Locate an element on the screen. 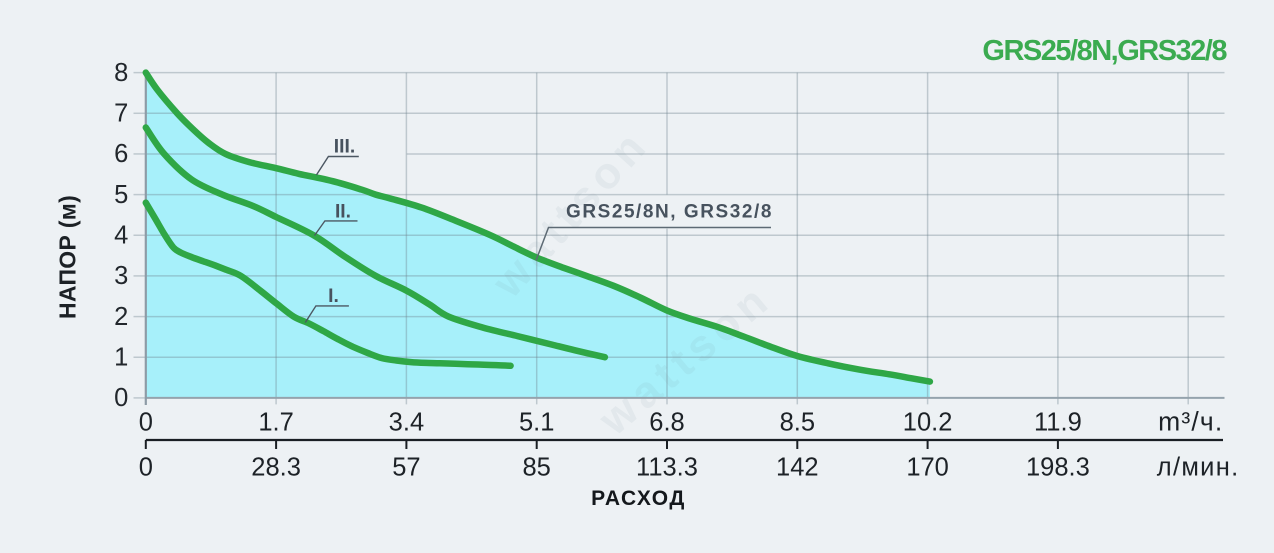 This screenshot has width=1274, height=553. svg-text: 8 is located at coordinates (121, 73).